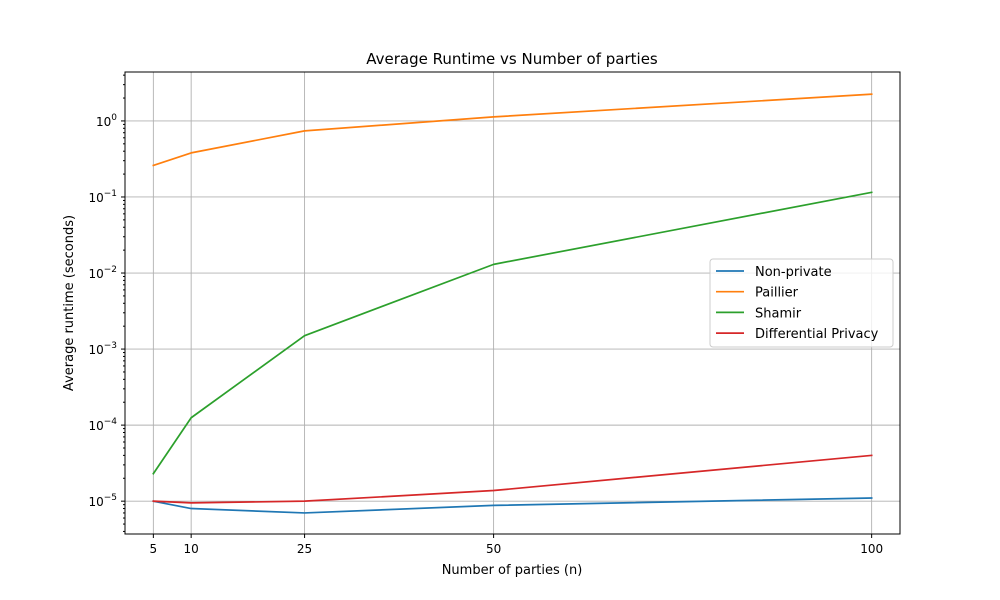  What do you see at coordinates (778, 313) in the screenshot?
I see `legend-entry: Shamir` at bounding box center [778, 313].